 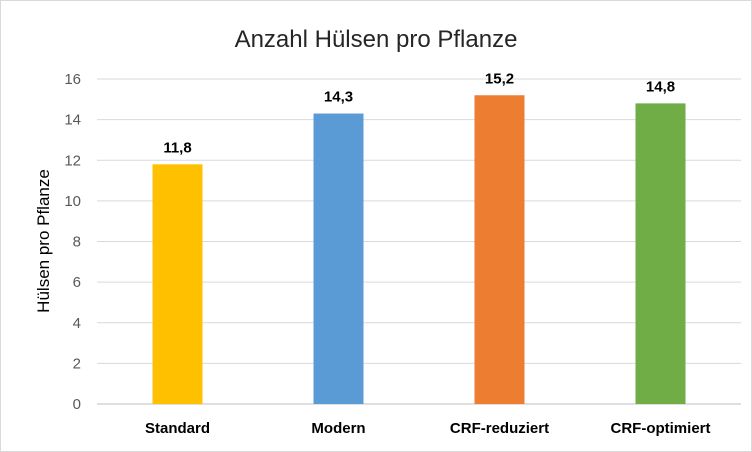 I want to click on y-tick-label: 10, so click(x=72, y=201).